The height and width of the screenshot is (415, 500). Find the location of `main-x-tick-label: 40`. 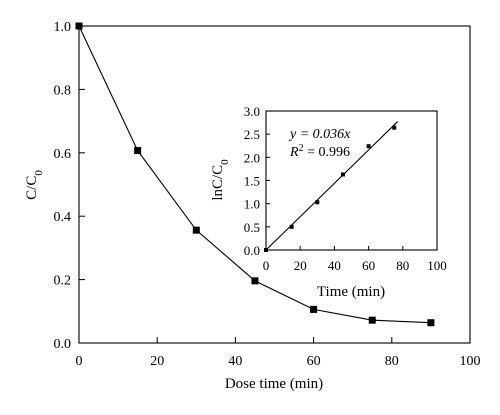

main-x-tick-label: 40 is located at coordinates (235, 361).